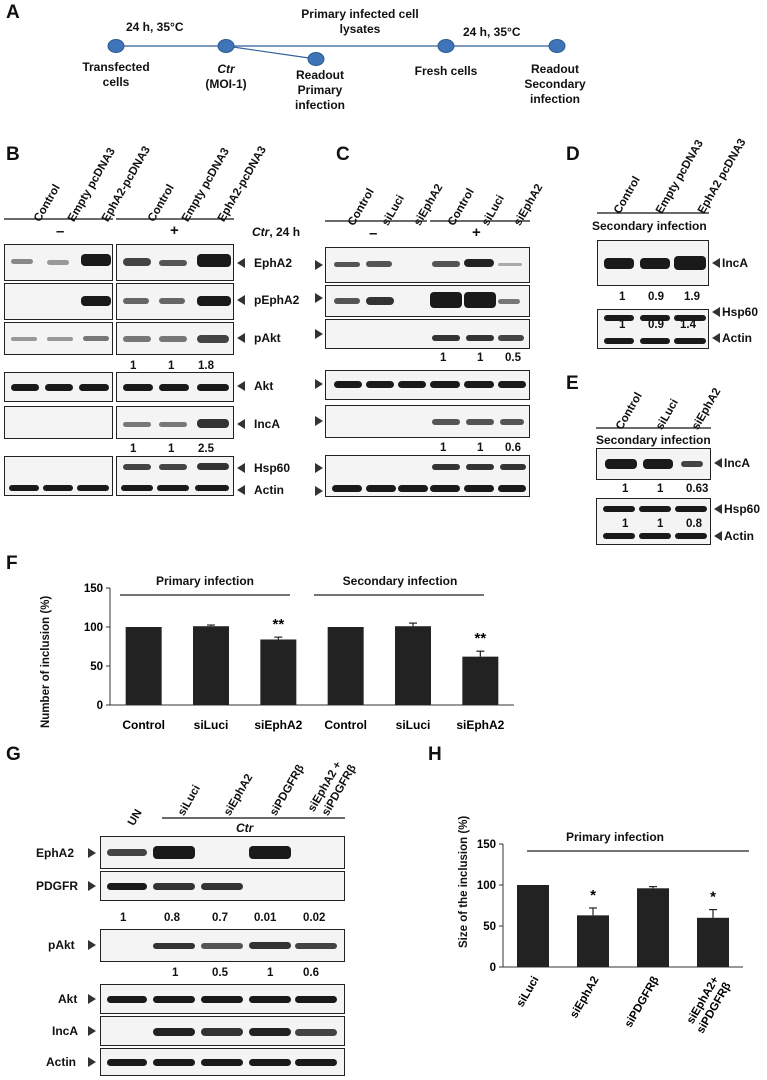 This screenshot has height=1080, width=767. What do you see at coordinates (57, 886) in the screenshot?
I see `g-row-pdgfr: PDGFR` at bounding box center [57, 886].